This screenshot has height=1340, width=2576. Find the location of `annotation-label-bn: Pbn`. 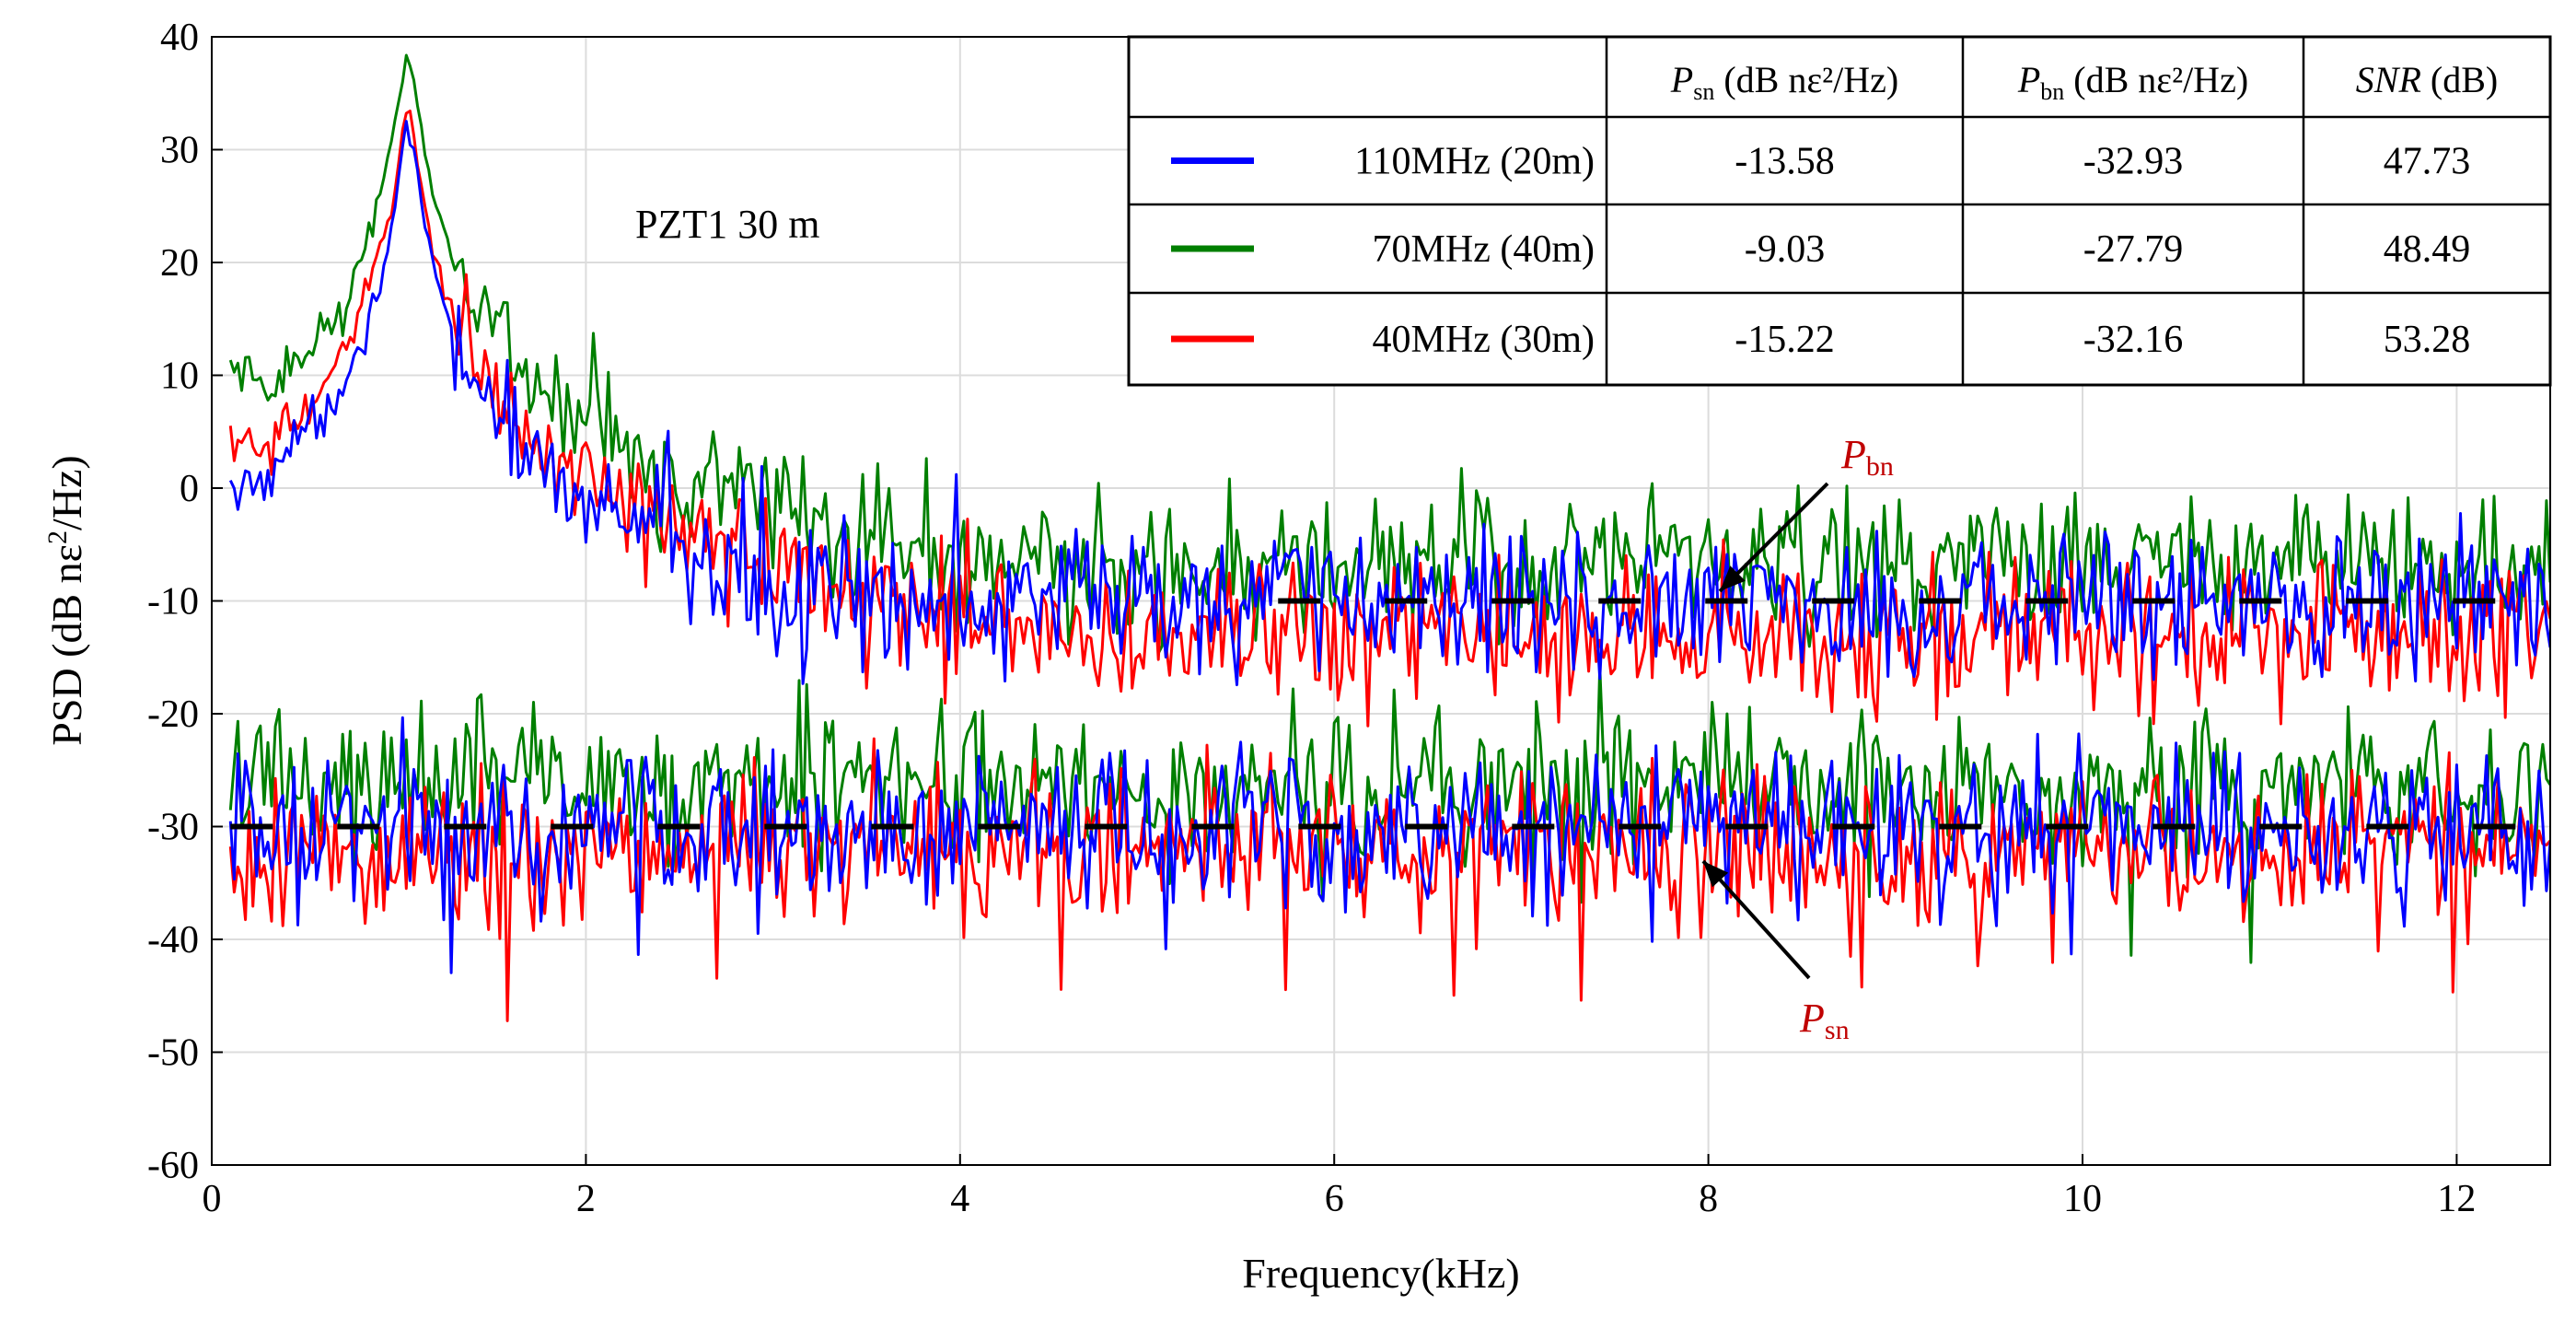

annotation-label-bn: Pbn is located at coordinates (1867, 457).